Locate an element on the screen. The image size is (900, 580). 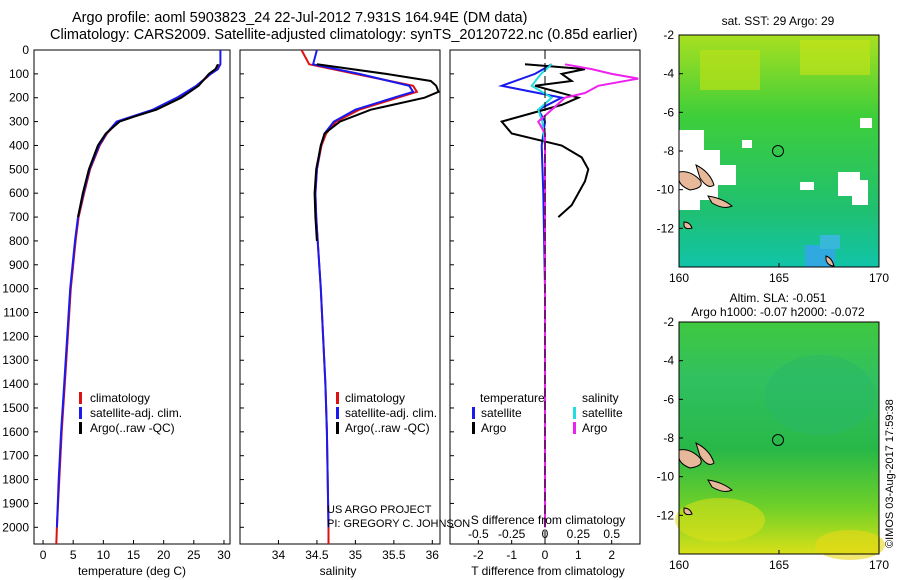
depth-tick-label: 1300 is located at coordinates (15, 360).